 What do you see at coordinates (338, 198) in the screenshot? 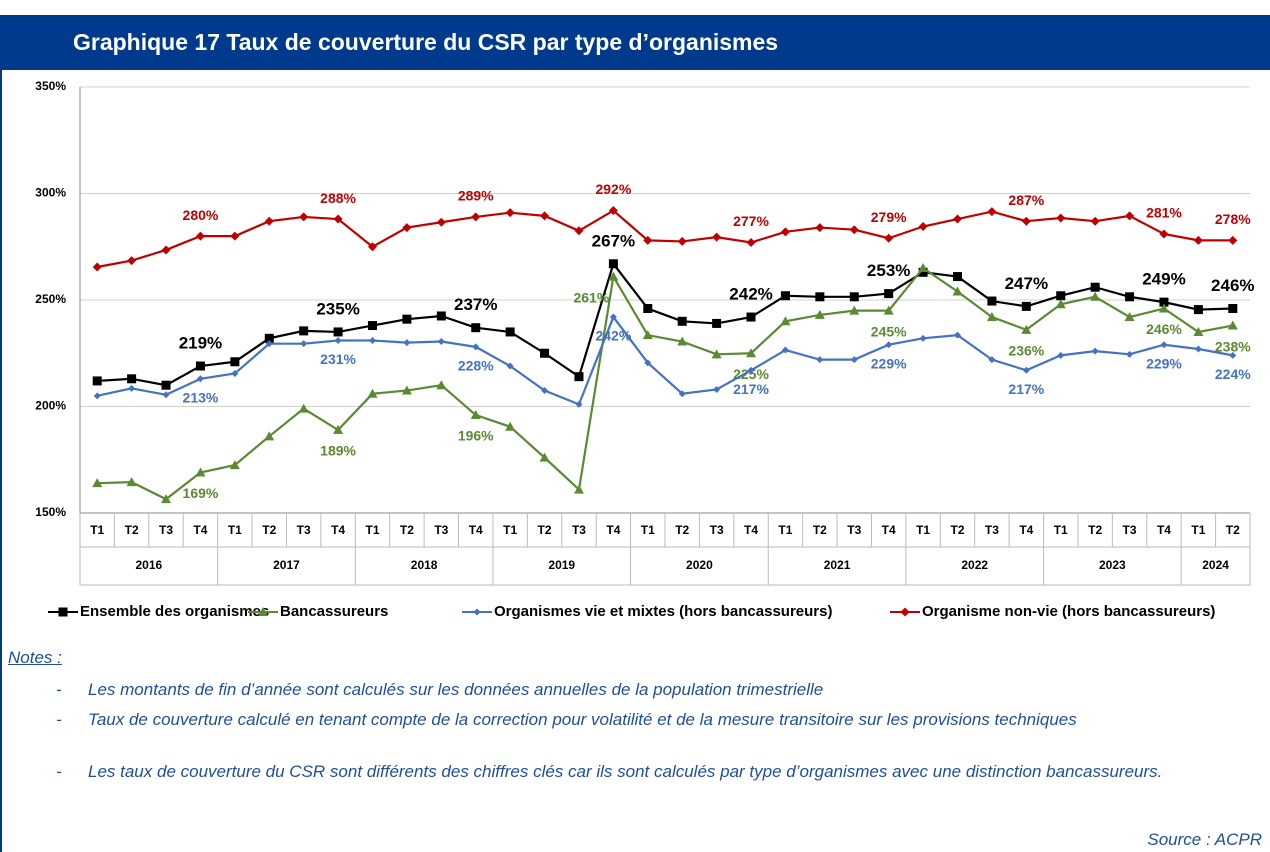
I see `data-label: 288%` at bounding box center [338, 198].